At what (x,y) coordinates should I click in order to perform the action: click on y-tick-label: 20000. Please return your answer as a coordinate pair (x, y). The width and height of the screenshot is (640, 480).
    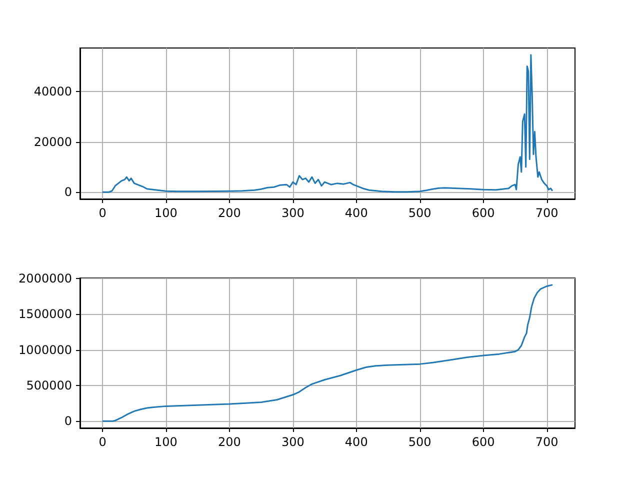
    Looking at the image, I should click on (53, 141).